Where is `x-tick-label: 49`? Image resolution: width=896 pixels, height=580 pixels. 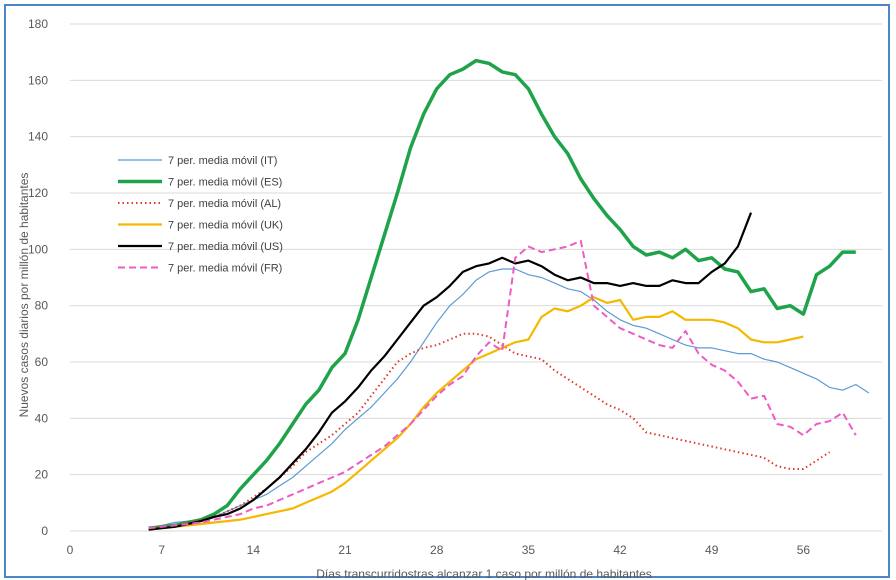
x-tick-label: 49 is located at coordinates (712, 550).